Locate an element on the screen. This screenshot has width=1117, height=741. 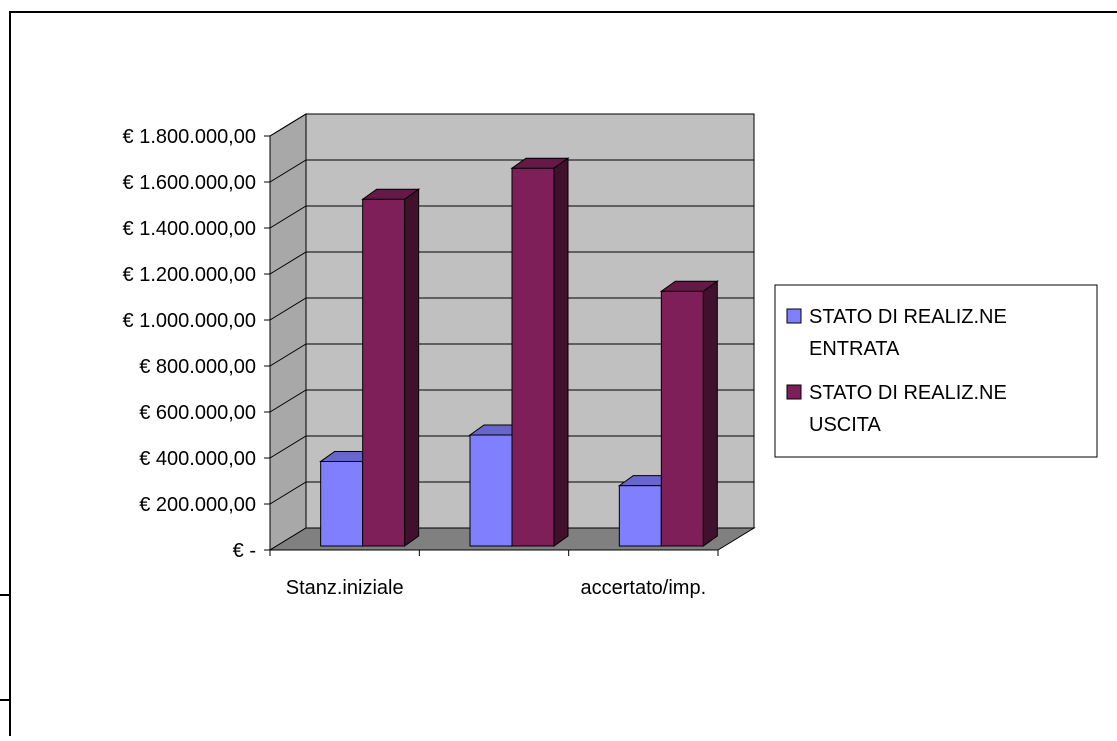
x-tick-label: Stanz.iniziale is located at coordinates (345, 588).